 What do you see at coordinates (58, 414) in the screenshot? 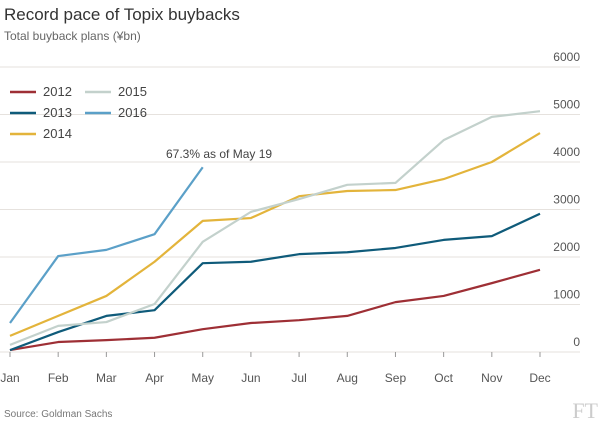
I see `source: Source: Goldman Sachs` at bounding box center [58, 414].